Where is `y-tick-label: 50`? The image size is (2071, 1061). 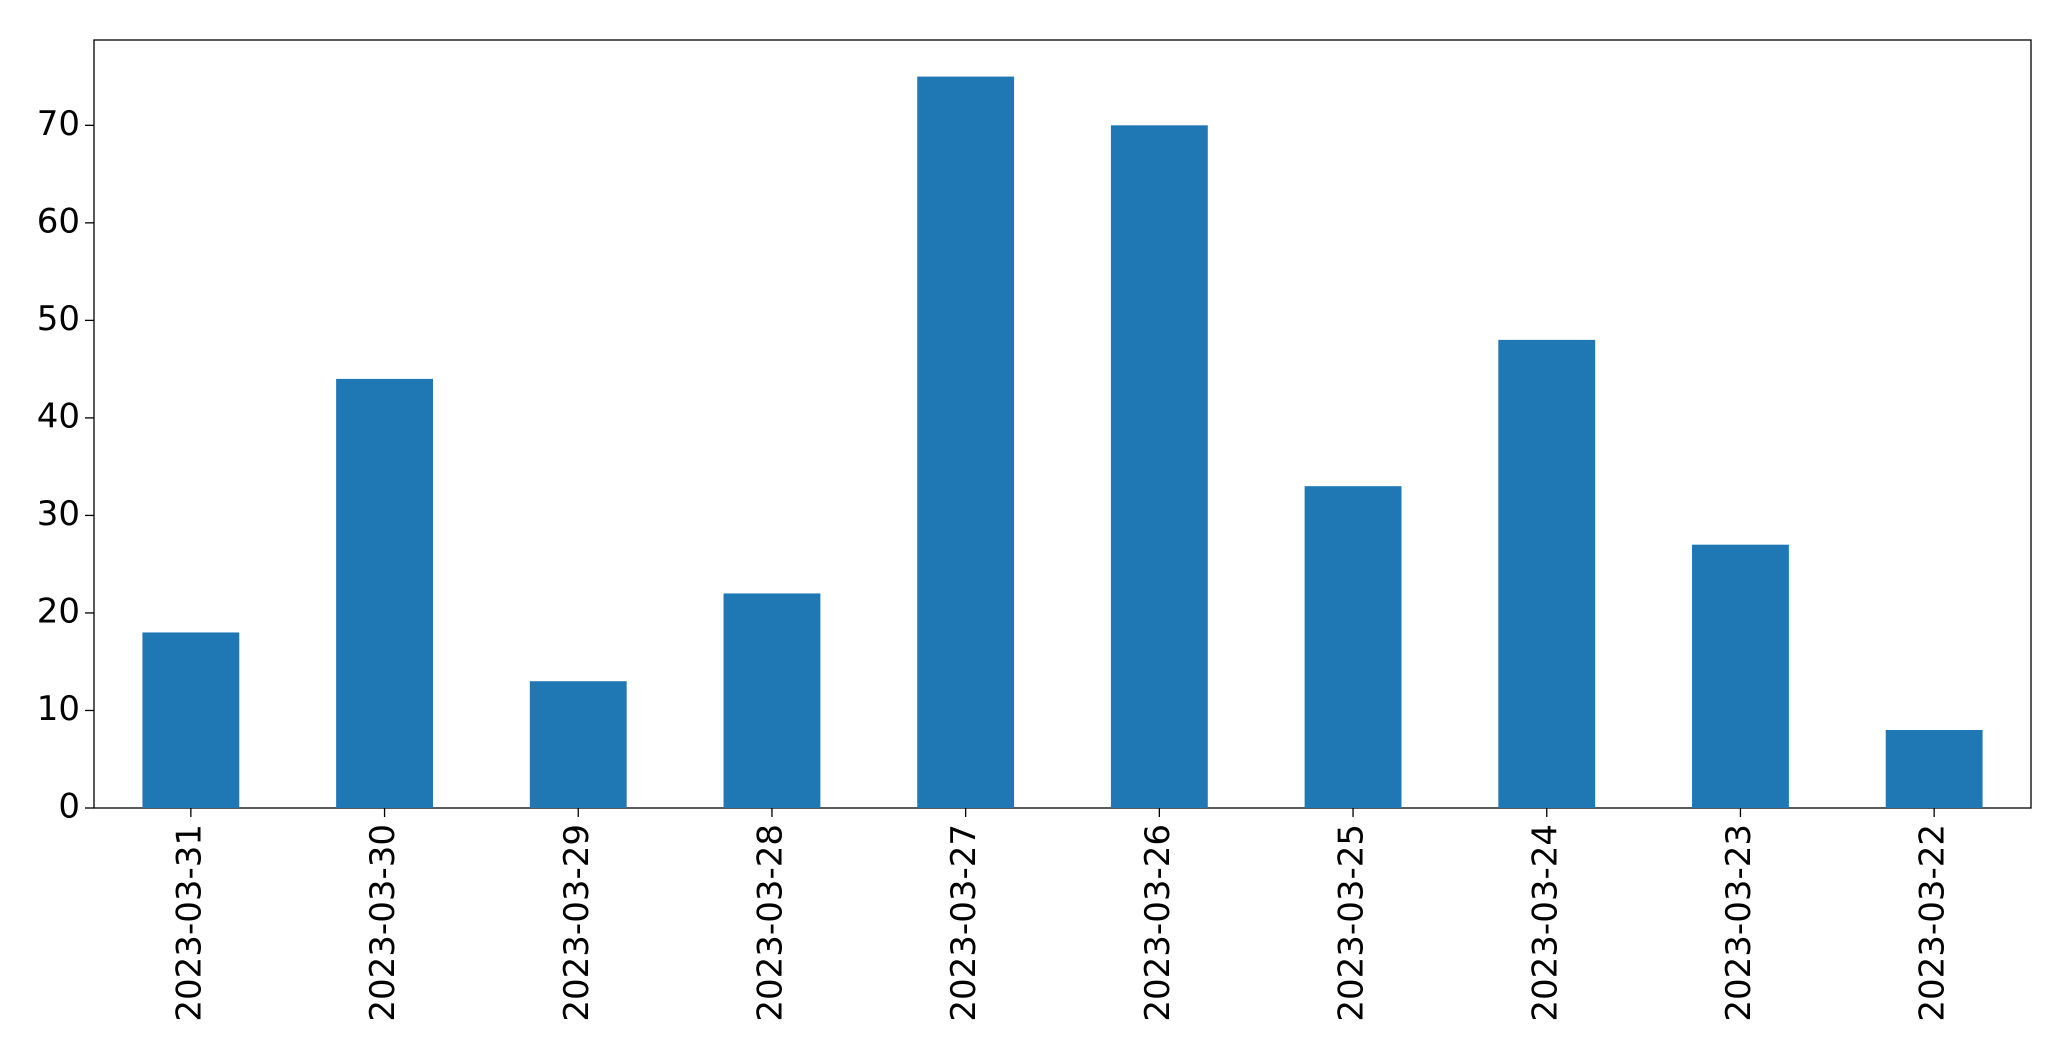 y-tick-label: 50 is located at coordinates (58, 319).